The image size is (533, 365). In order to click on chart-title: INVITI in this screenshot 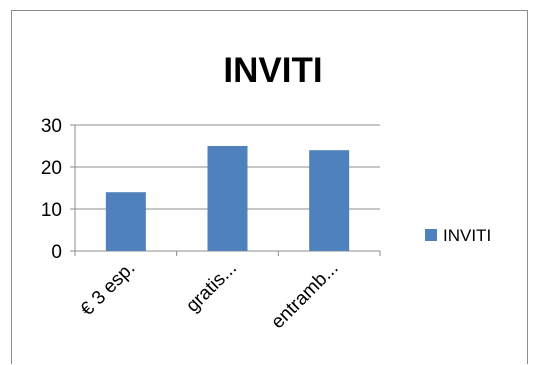, I will do `click(272, 70)`.